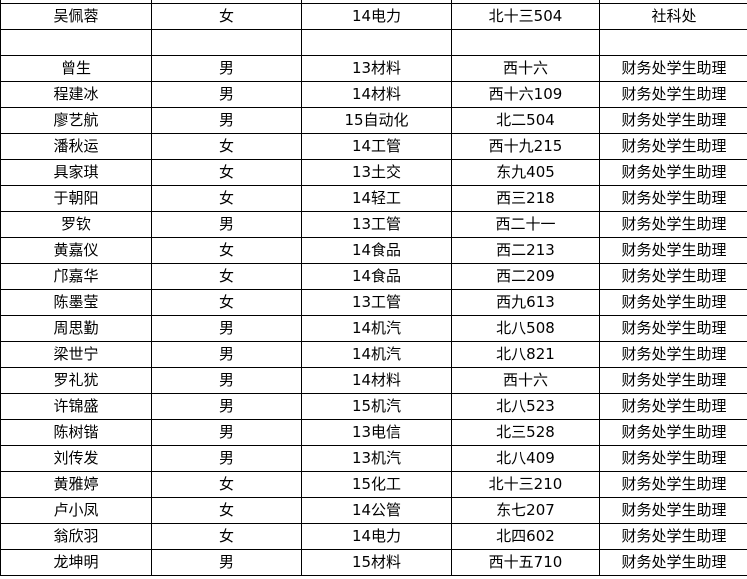 The width and height of the screenshot is (747, 579). Describe the element at coordinates (76, 432) in the screenshot. I see `name-cell: 陈树锴` at that location.